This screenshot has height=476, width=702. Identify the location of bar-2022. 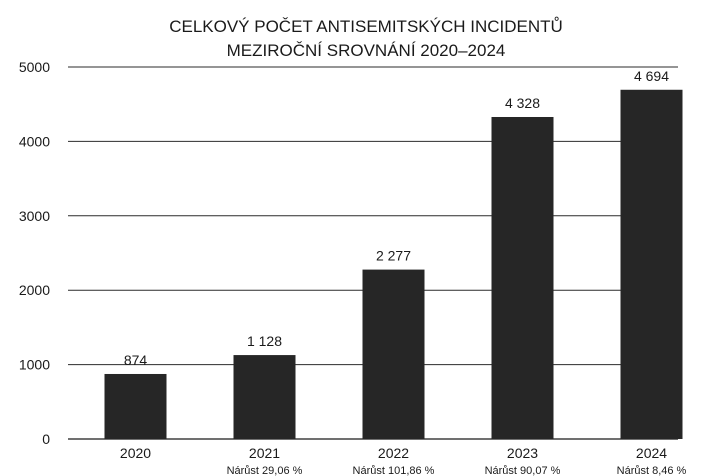
(393, 354).